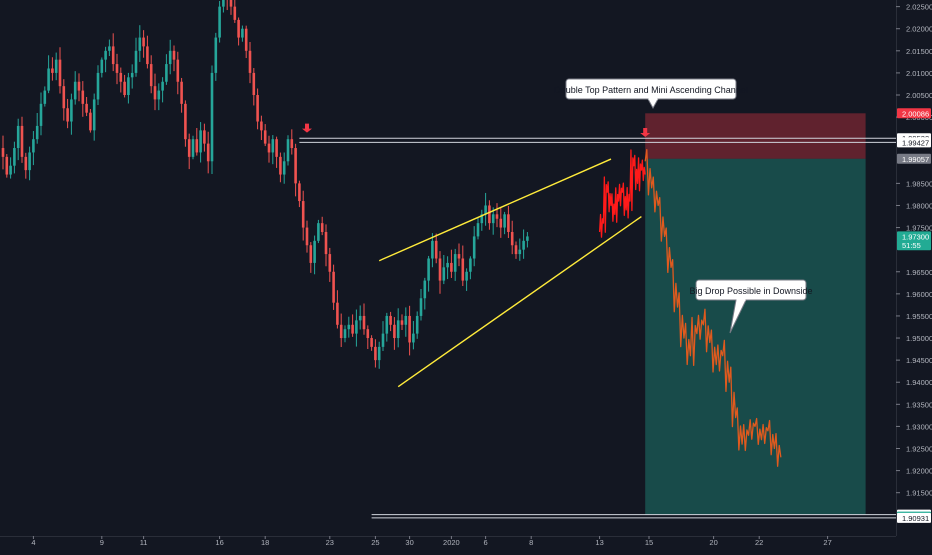 The height and width of the screenshot is (555, 932). I want to click on time-tick-label: 13, so click(599, 542).